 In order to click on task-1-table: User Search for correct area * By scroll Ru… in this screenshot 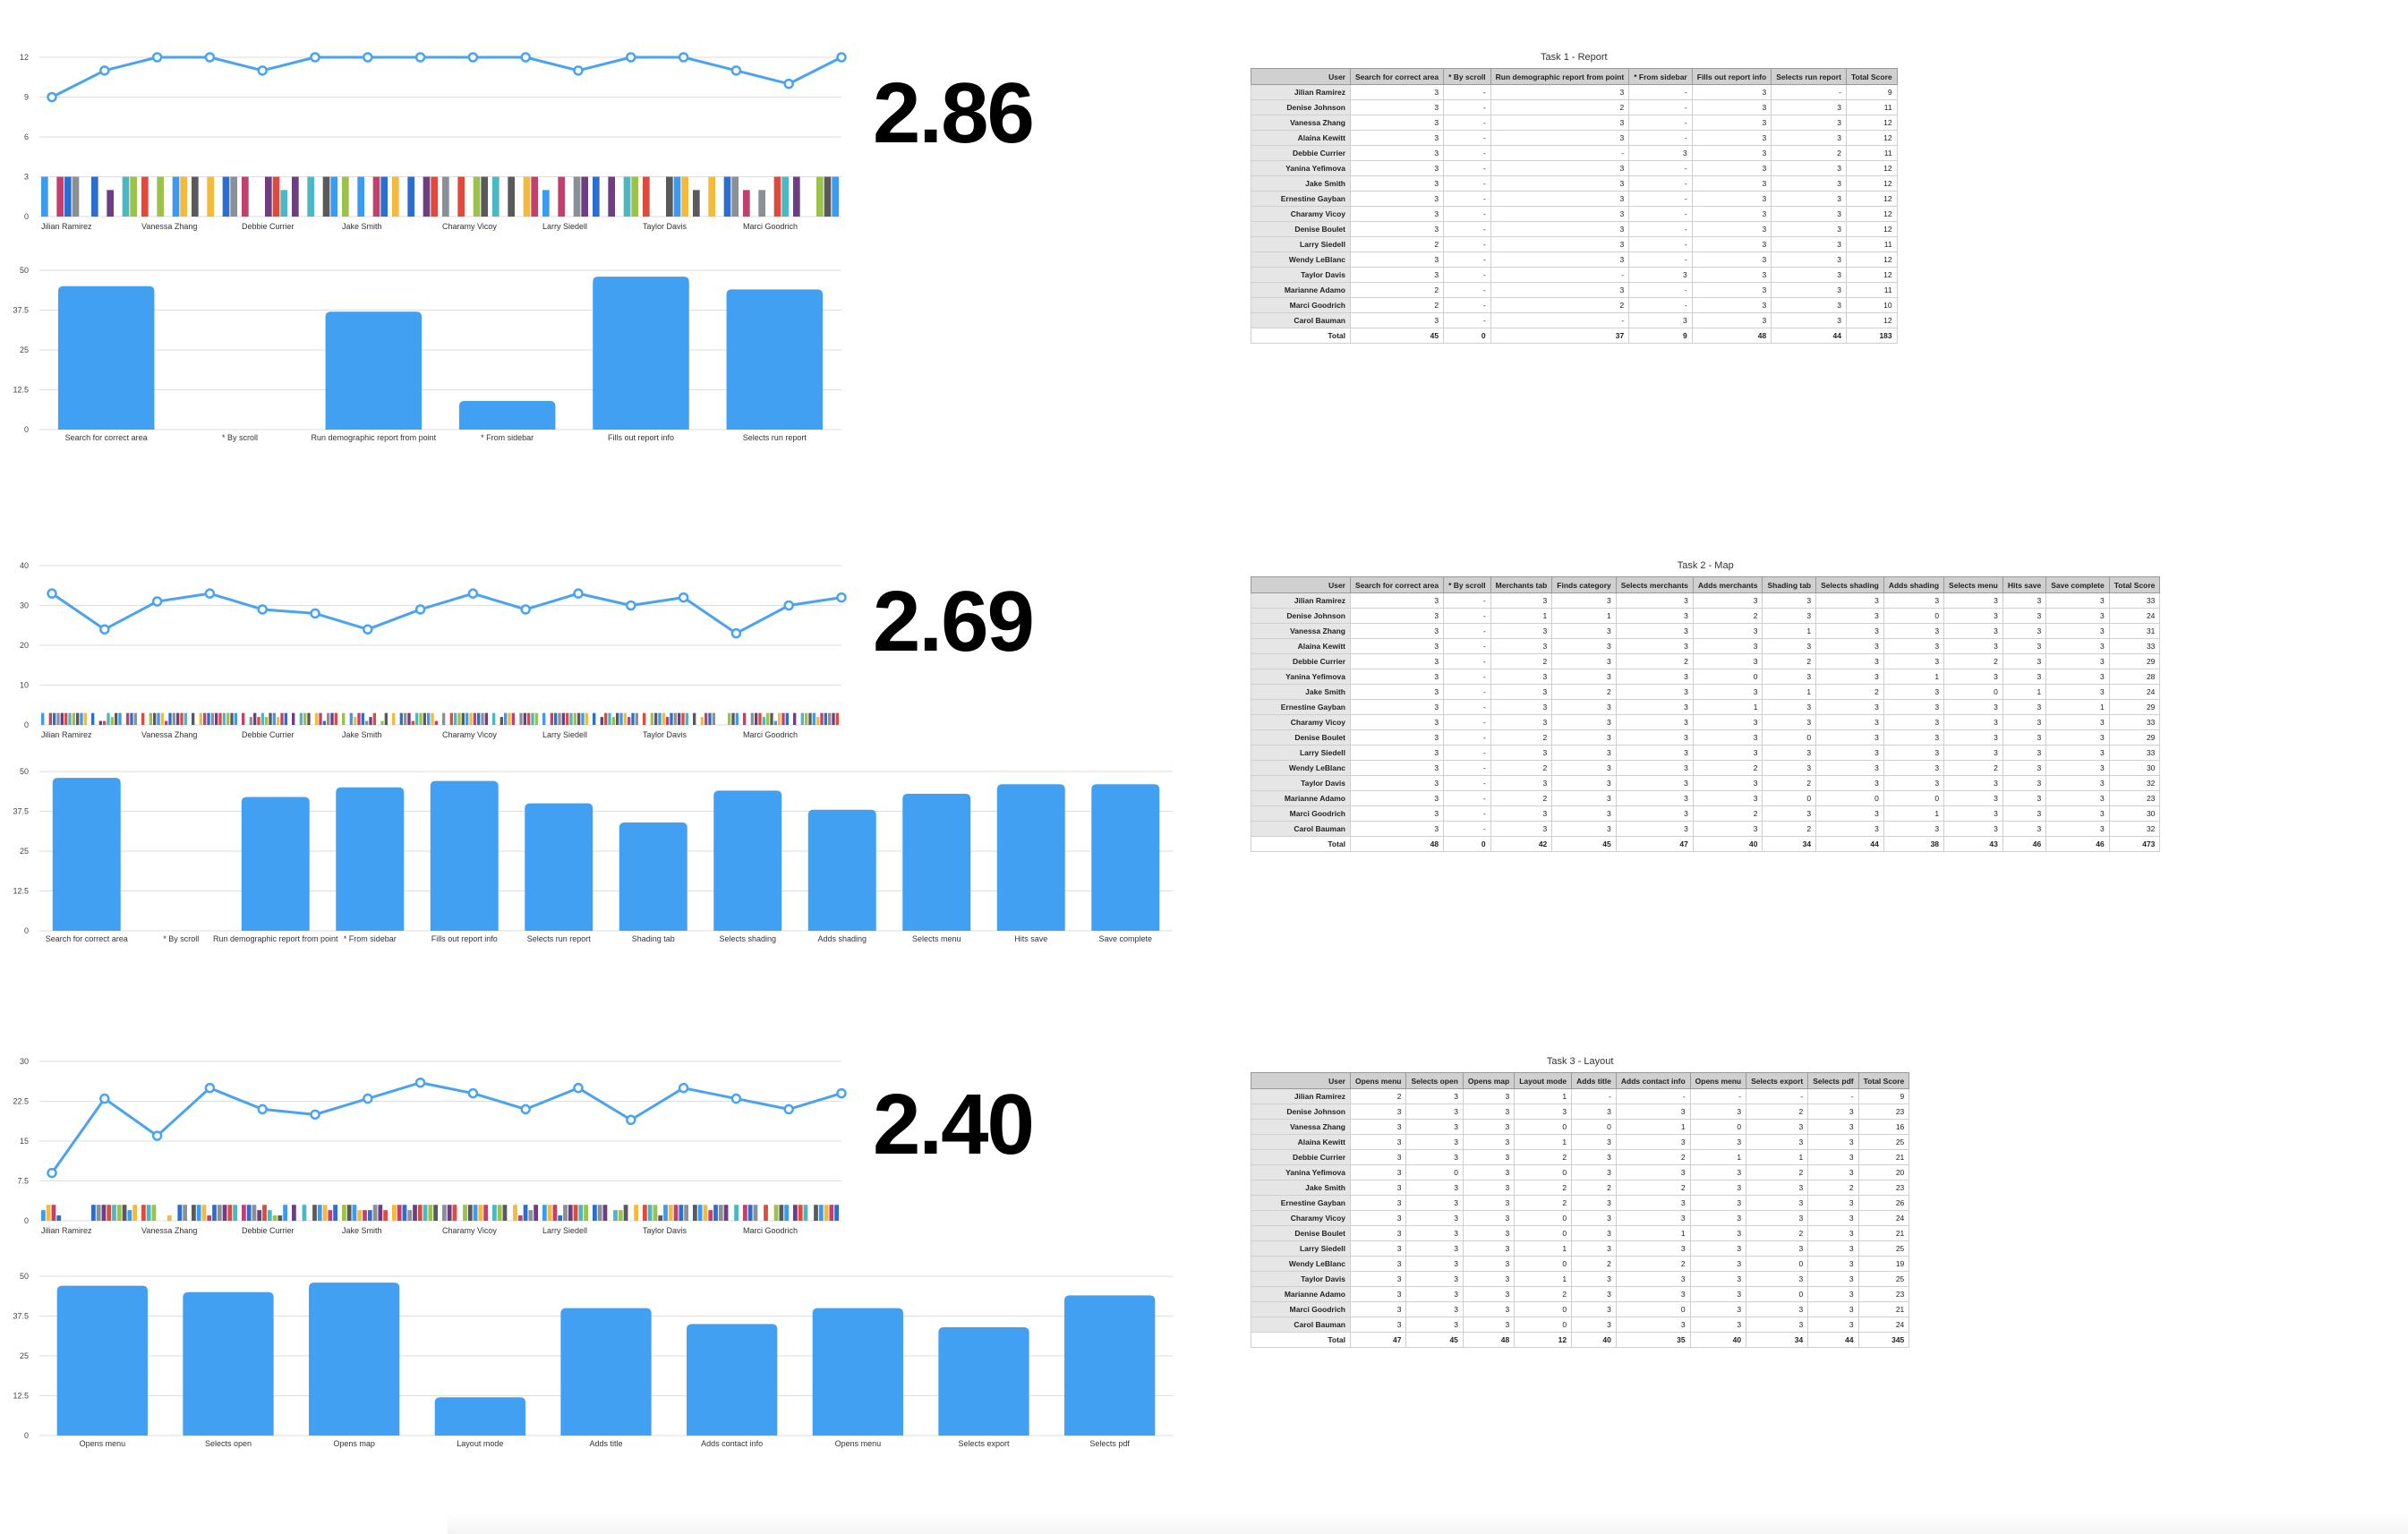, I will do `click(1574, 206)`.